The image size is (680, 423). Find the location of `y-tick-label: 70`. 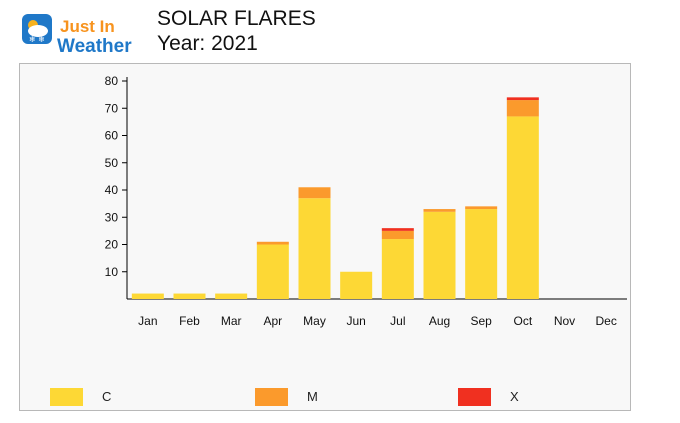

y-tick-label: 70 is located at coordinates (112, 108).